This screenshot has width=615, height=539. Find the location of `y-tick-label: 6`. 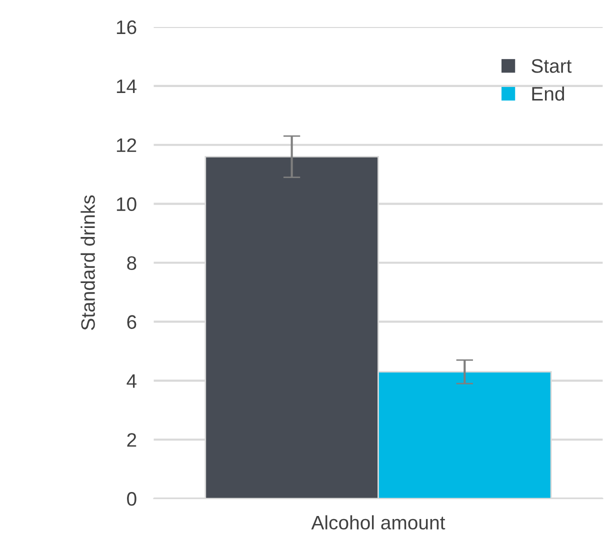

y-tick-label: 6 is located at coordinates (131, 322).